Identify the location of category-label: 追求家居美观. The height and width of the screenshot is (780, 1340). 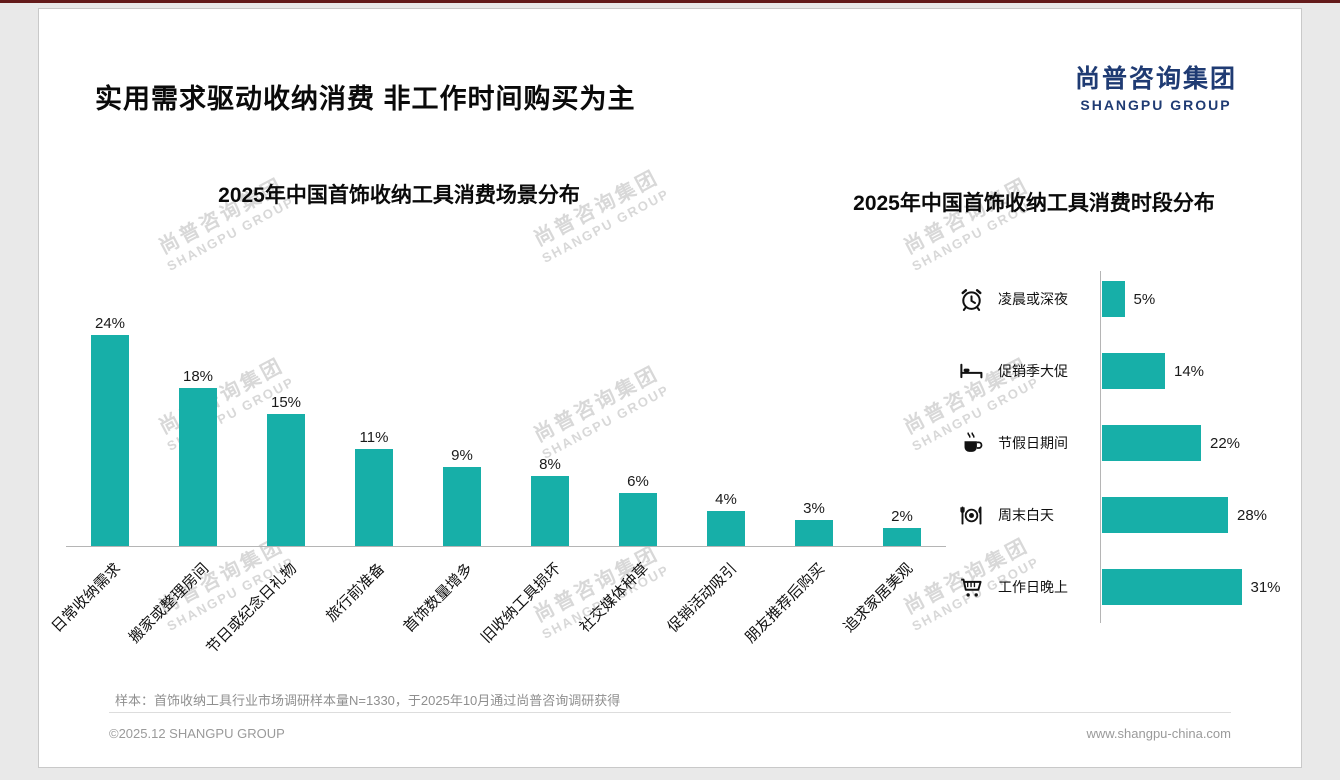
(878, 598).